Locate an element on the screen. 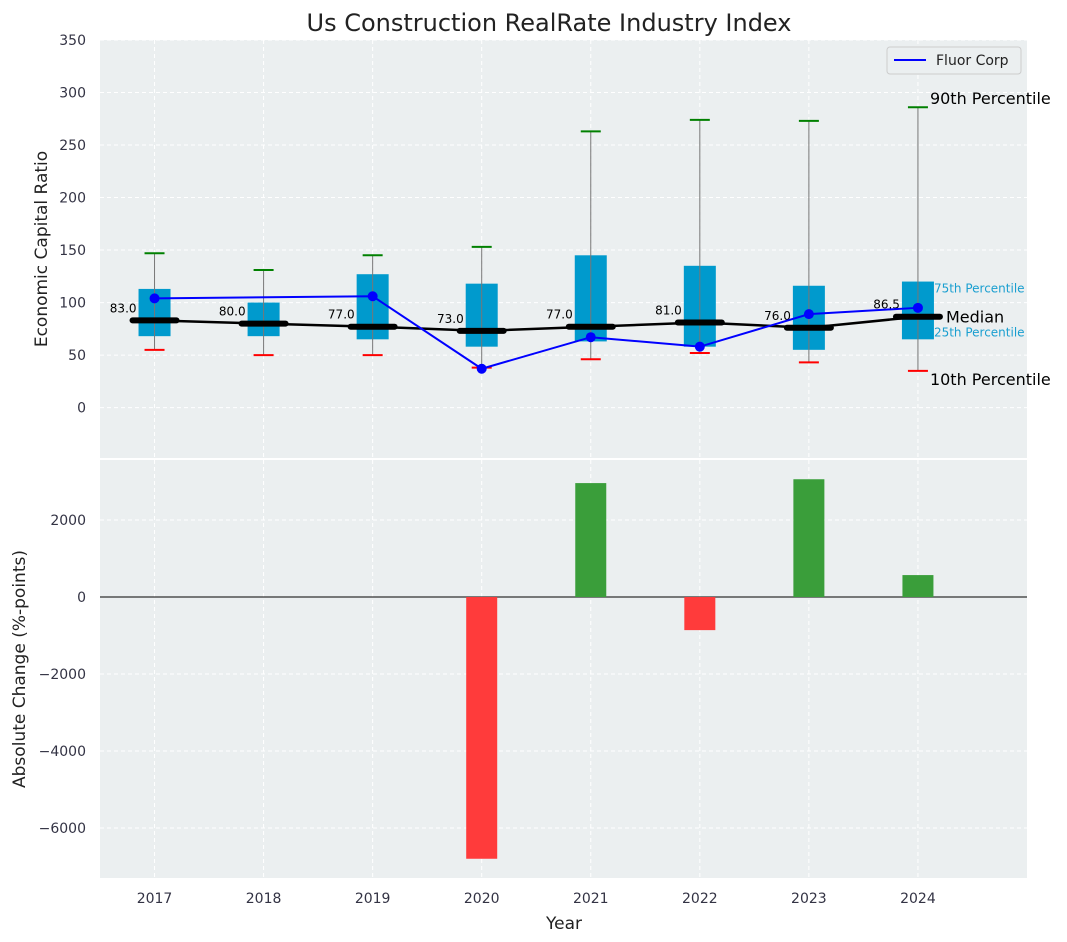  legend is located at coordinates (954, 60).